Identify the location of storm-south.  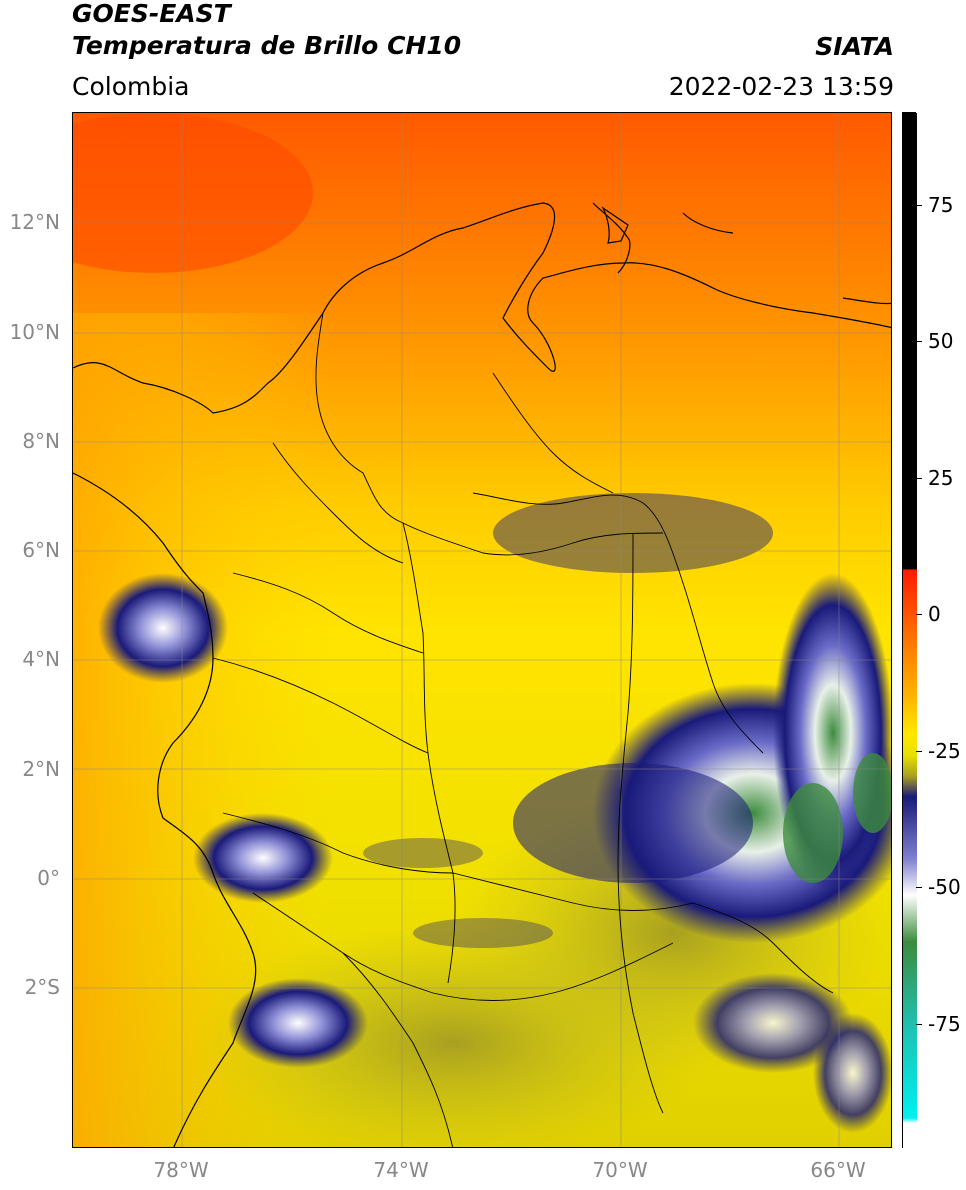
(298, 1023).